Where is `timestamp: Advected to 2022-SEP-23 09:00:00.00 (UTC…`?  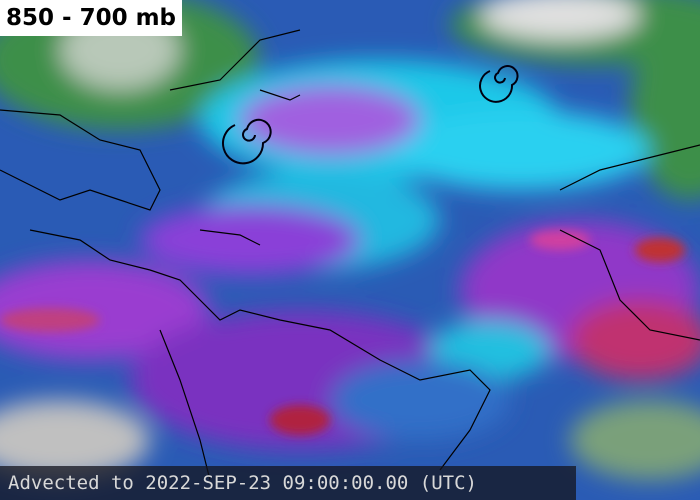
timestamp: Advected to 2022-SEP-23 09:00:00.00 (UTC… is located at coordinates (288, 483).